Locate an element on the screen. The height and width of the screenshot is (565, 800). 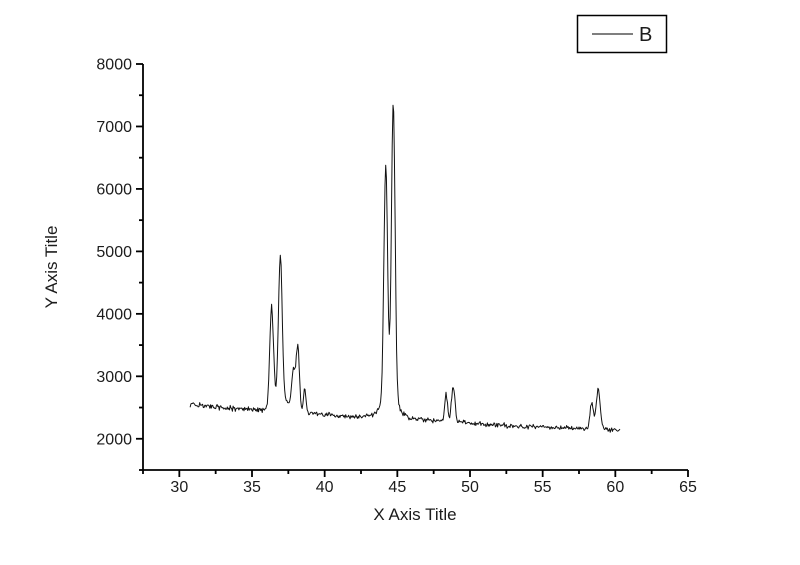
y-axis-title: Y Axis Title is located at coordinates (51, 267).